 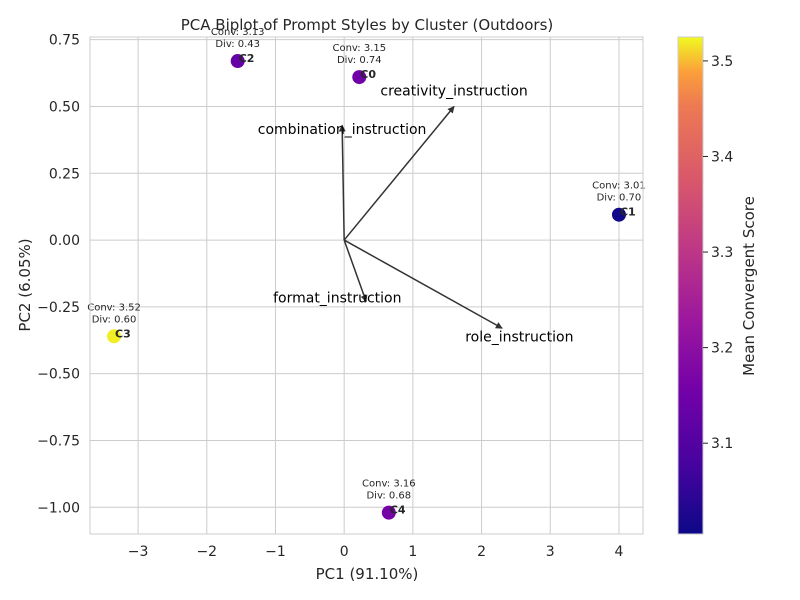 What do you see at coordinates (388, 496) in the screenshot?
I see `cluster-div-annotation: Div: 0.68` at bounding box center [388, 496].